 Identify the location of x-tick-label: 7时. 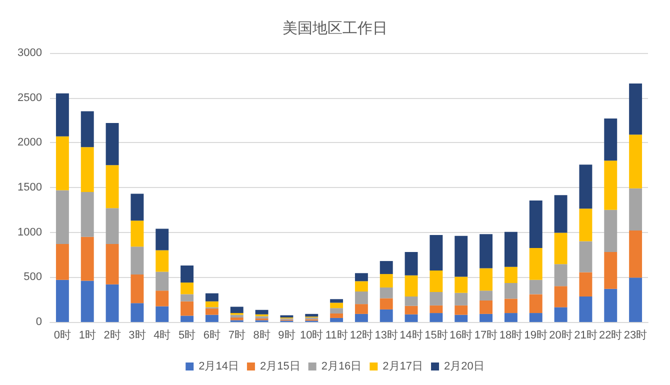
(237, 335).